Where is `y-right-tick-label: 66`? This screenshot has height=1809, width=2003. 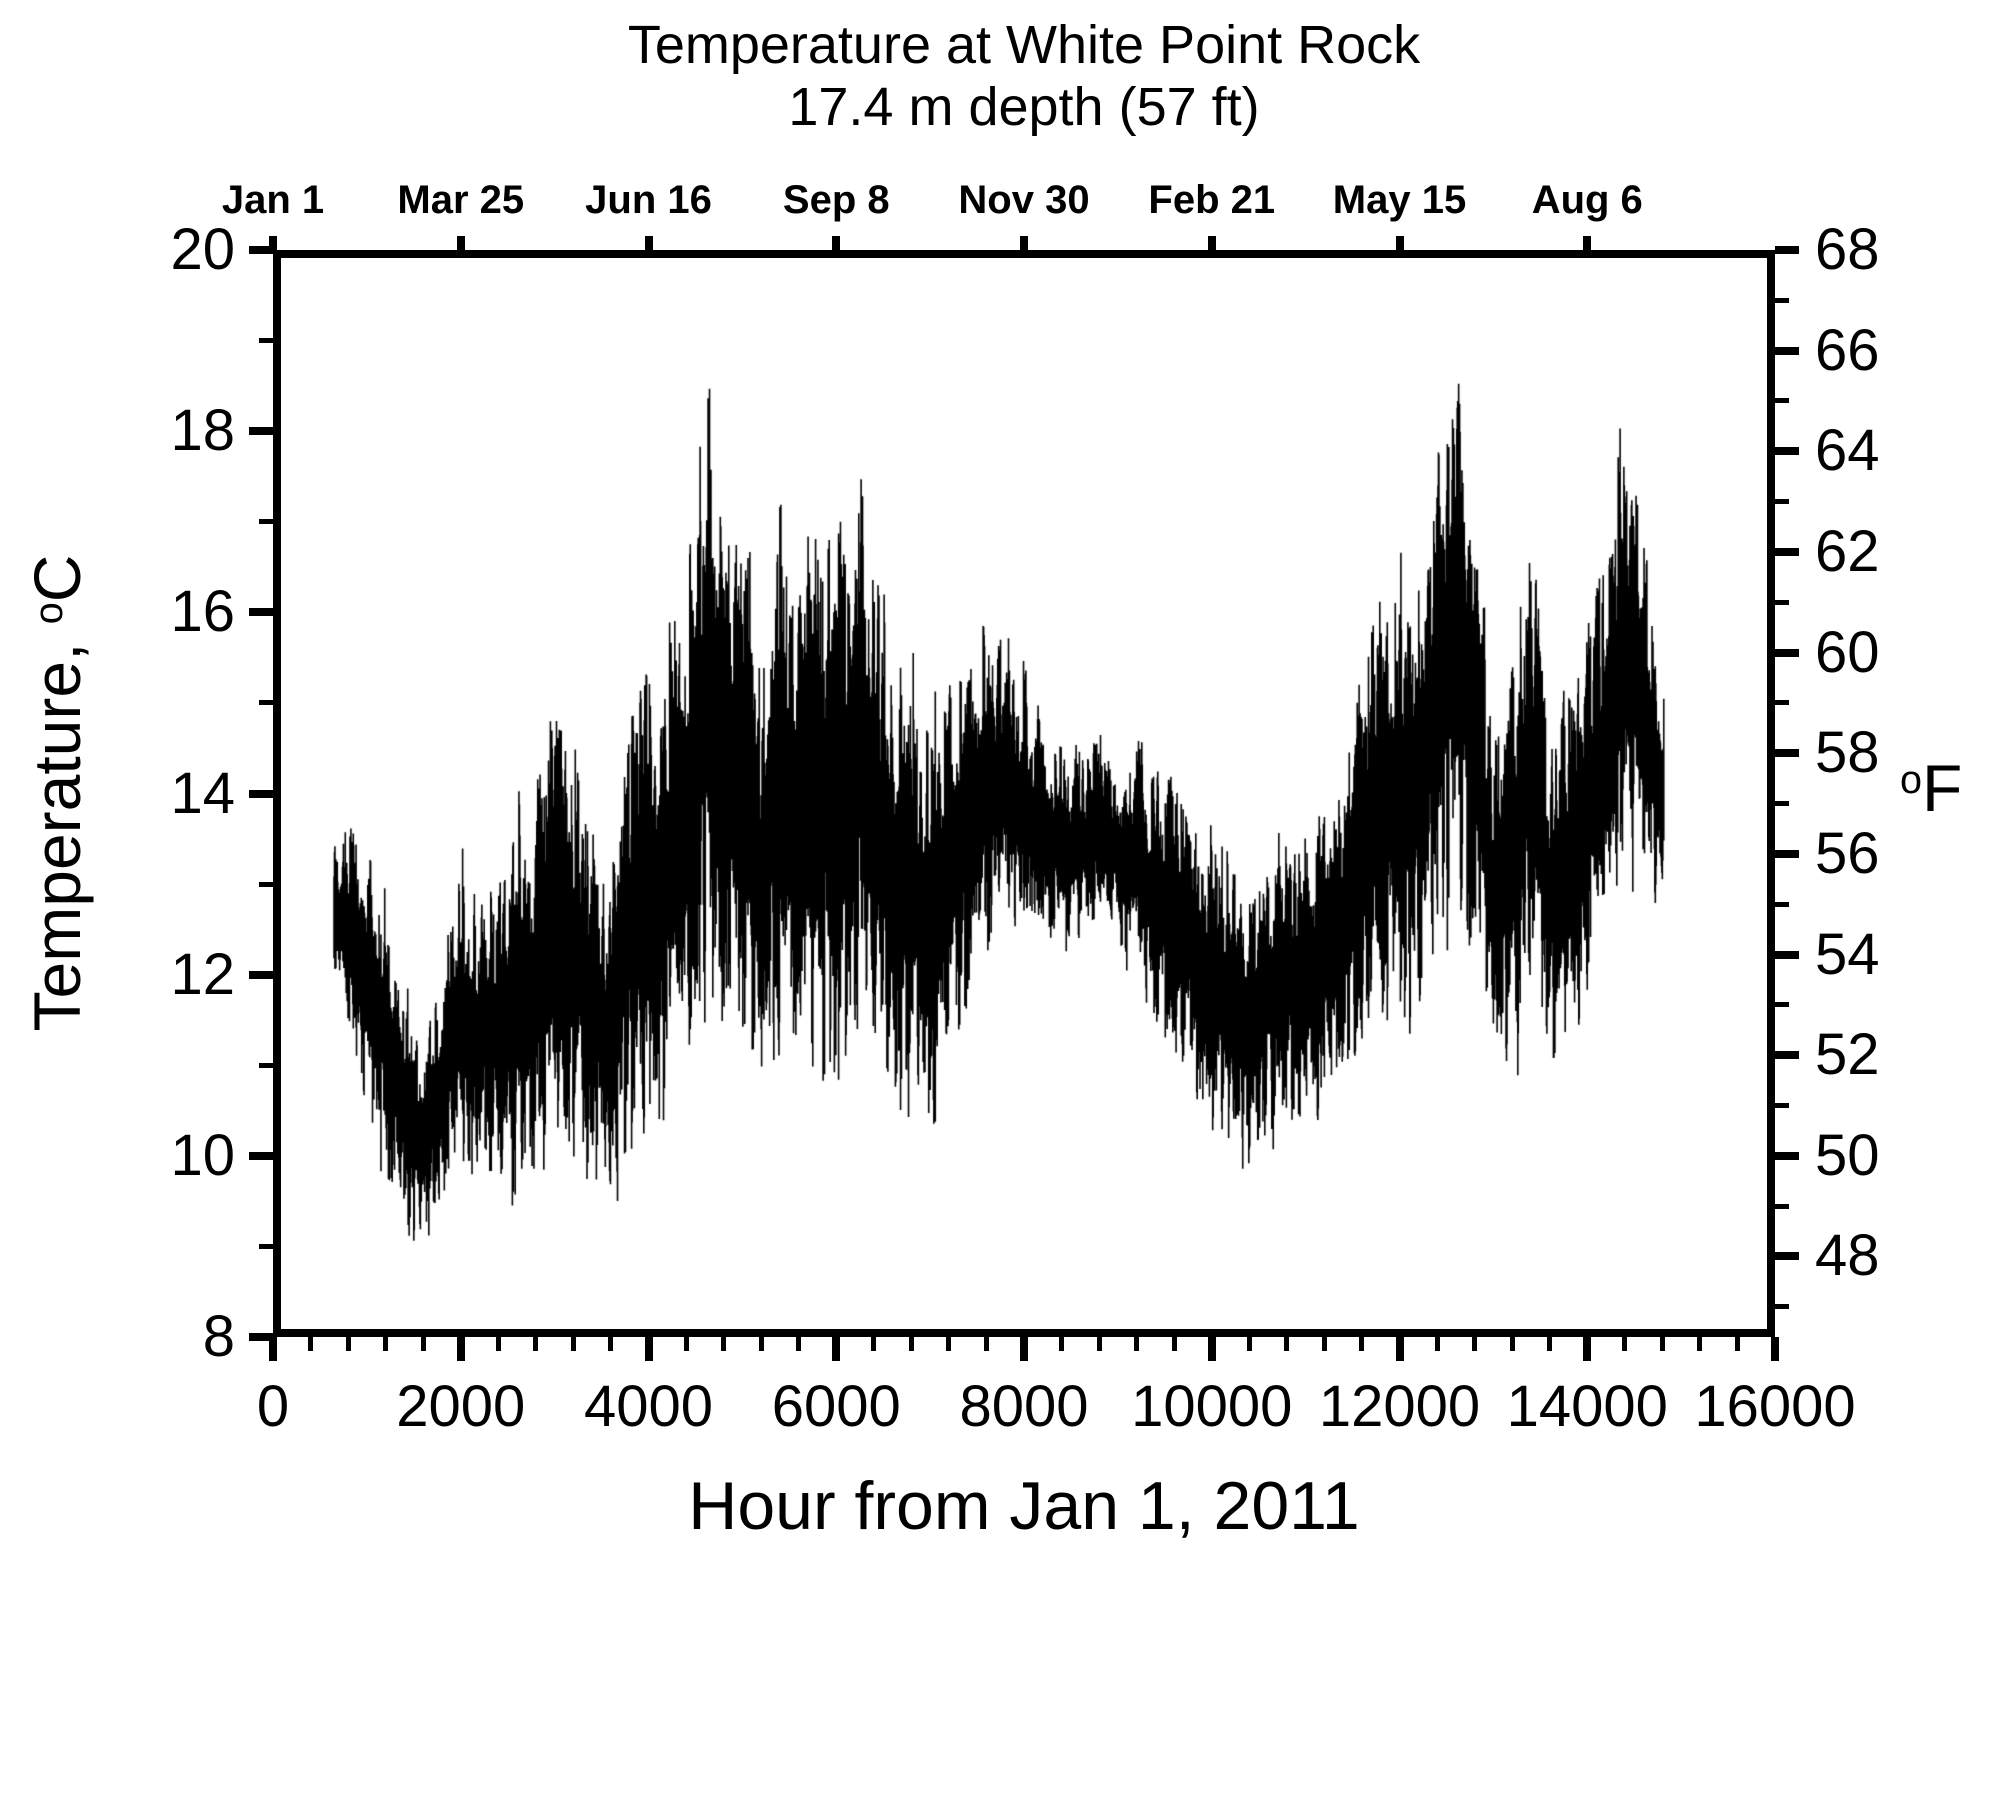 y-right-tick-label: 66 is located at coordinates (1847, 350).